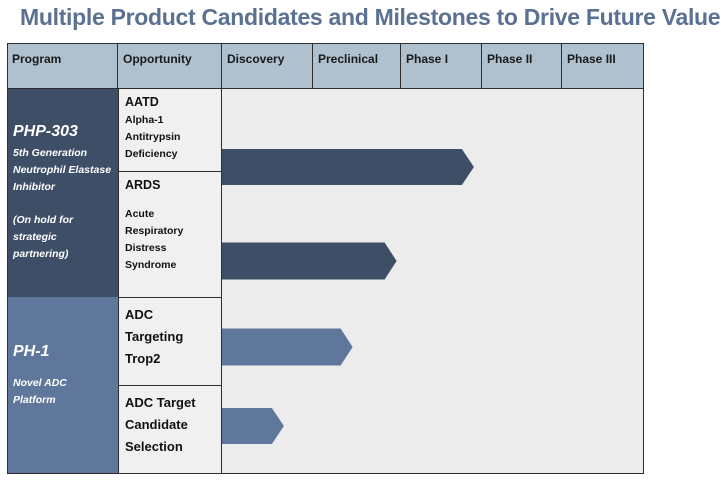 The height and width of the screenshot is (482, 728). I want to click on header-phase-2: Phase II, so click(522, 65).